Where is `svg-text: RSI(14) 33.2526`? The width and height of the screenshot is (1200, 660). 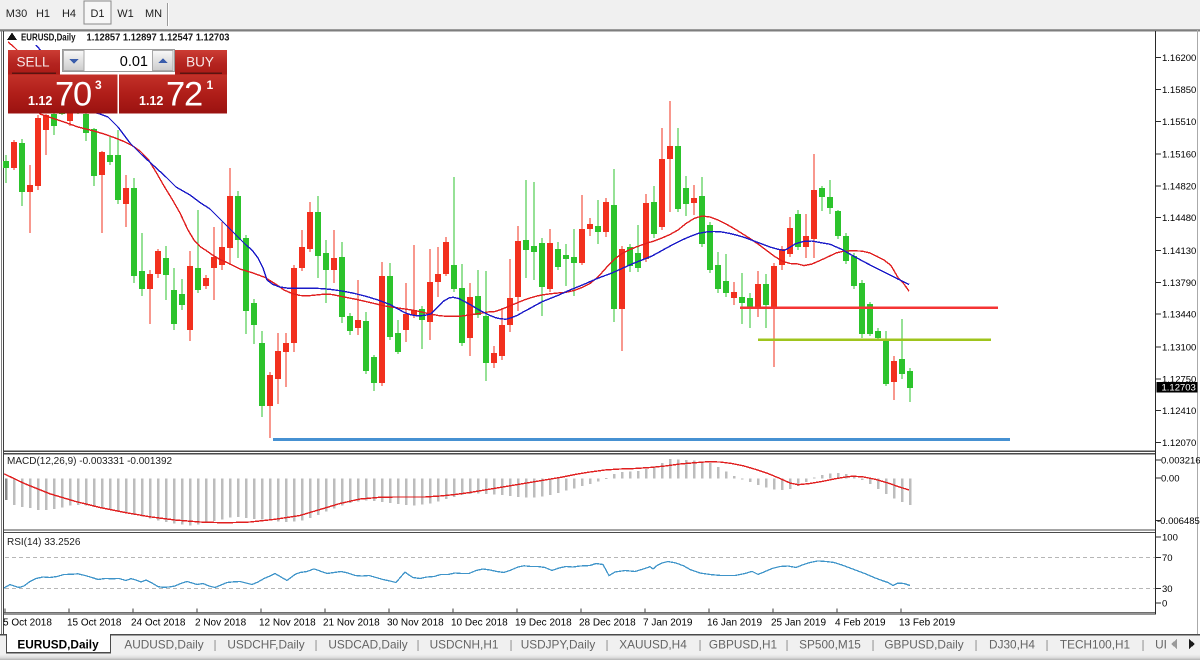 svg-text: RSI(14) 33.2526 is located at coordinates (44, 542).